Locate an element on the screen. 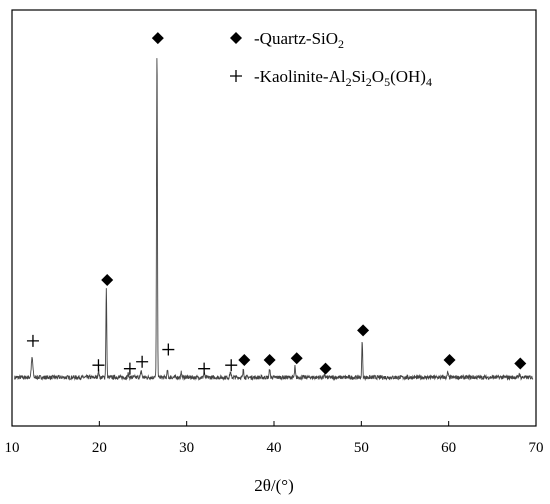 Image resolution: width=550 pixels, height=504 pixels. x-tick-label-20: 20 is located at coordinates (99, 448).